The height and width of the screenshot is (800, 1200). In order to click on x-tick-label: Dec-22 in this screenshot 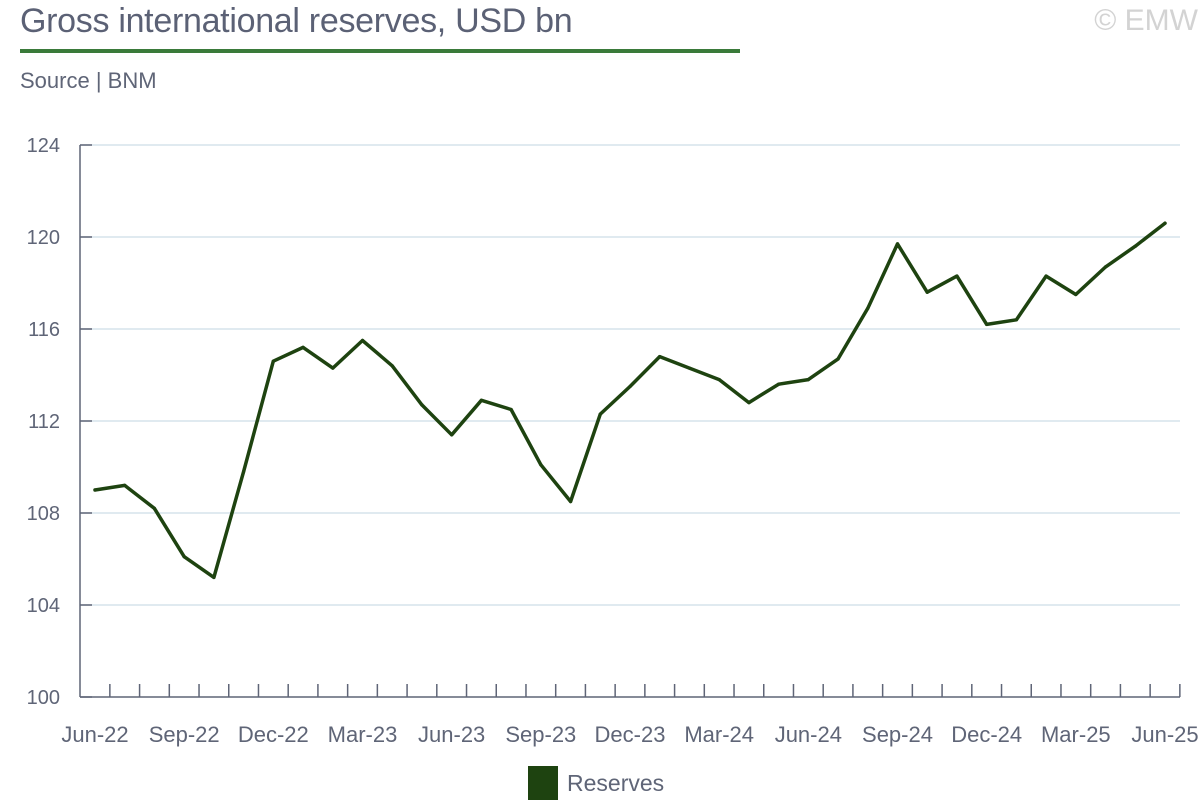, I will do `click(273, 734)`.